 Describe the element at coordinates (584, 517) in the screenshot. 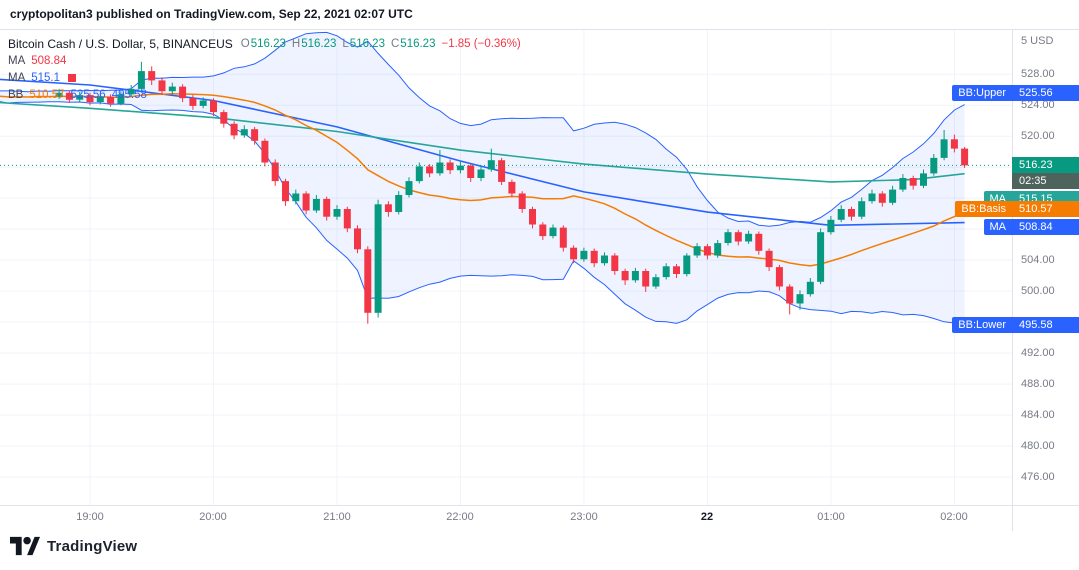

I see `time-axis-label: 23:00` at that location.